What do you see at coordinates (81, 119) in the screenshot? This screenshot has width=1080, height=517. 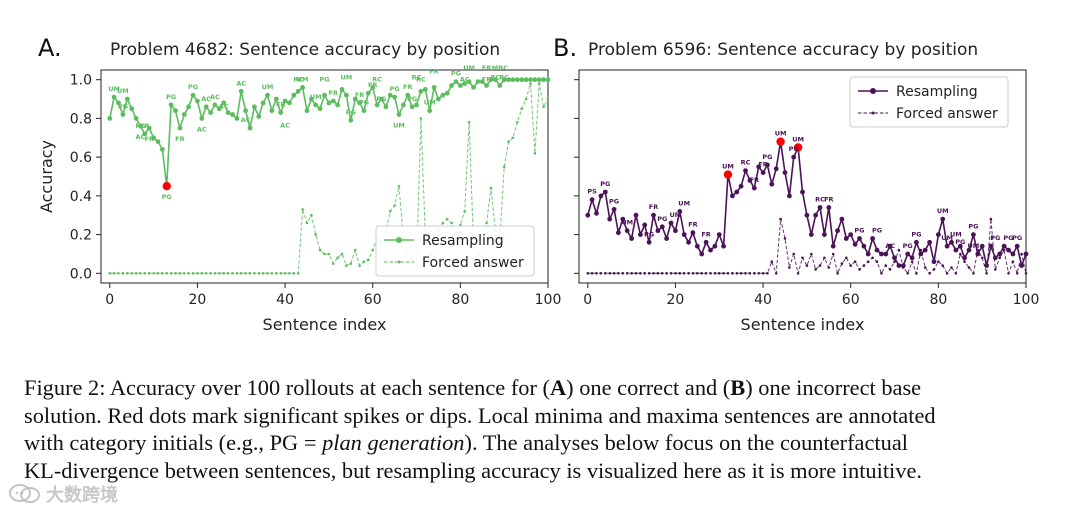 I see `y-tick-label: 0.8` at bounding box center [81, 119].